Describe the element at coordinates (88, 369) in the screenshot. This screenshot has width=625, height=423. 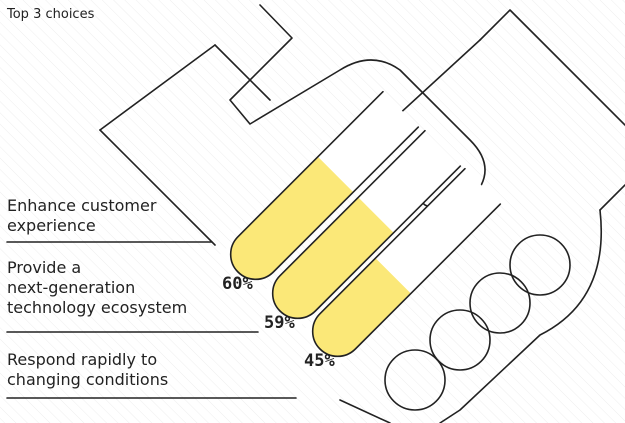
I see `category-label: Respond rapidly to changing conditions` at that location.